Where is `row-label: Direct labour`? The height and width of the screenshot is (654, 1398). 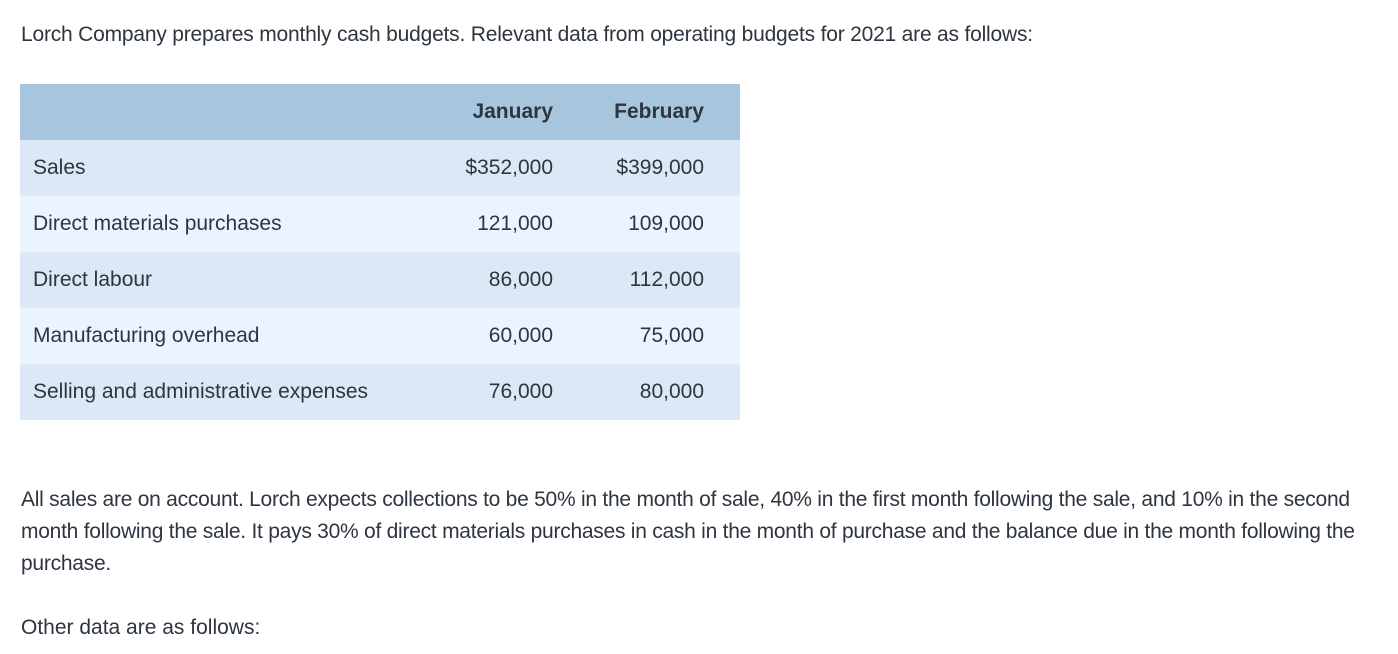
row-label: Direct labour is located at coordinates (93, 279).